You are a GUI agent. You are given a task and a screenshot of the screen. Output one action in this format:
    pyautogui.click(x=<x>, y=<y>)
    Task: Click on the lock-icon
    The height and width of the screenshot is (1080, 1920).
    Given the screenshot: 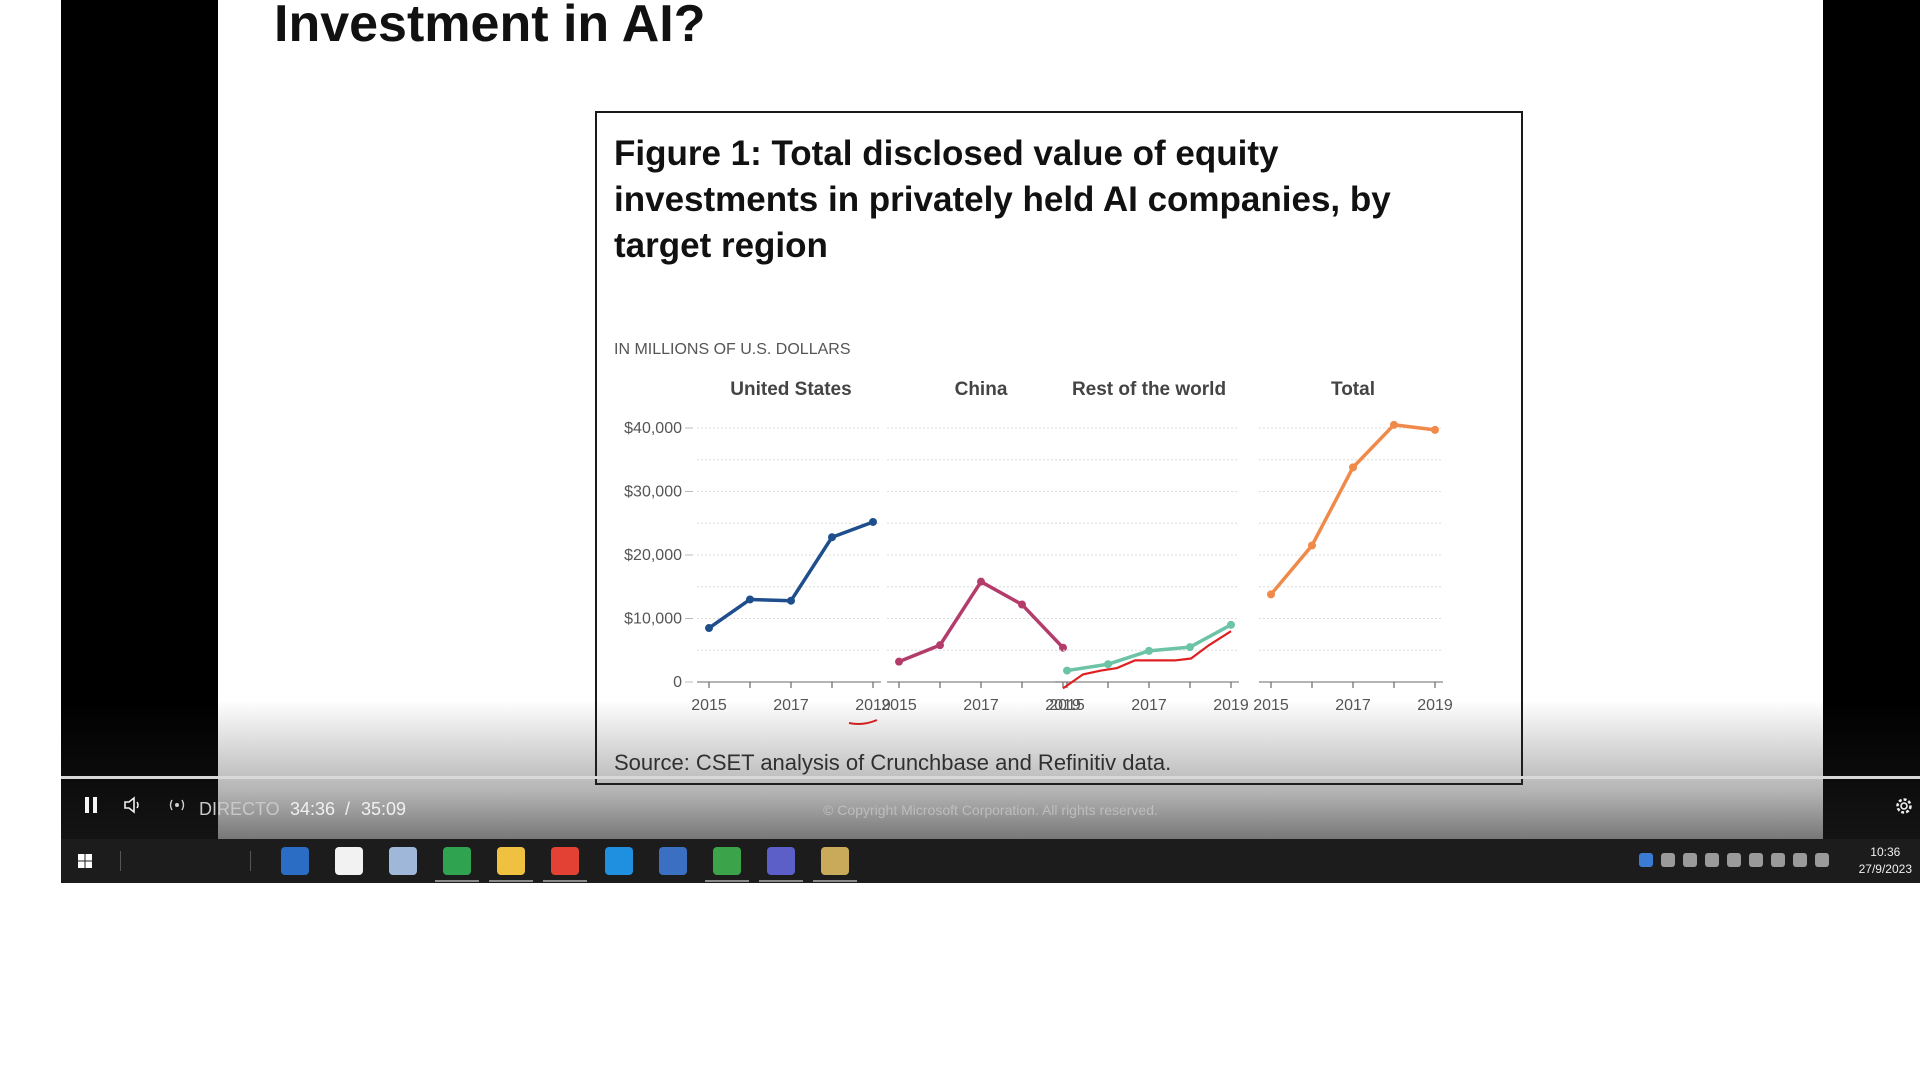 What is the action you would take?
    pyautogui.click(x=1778, y=860)
    